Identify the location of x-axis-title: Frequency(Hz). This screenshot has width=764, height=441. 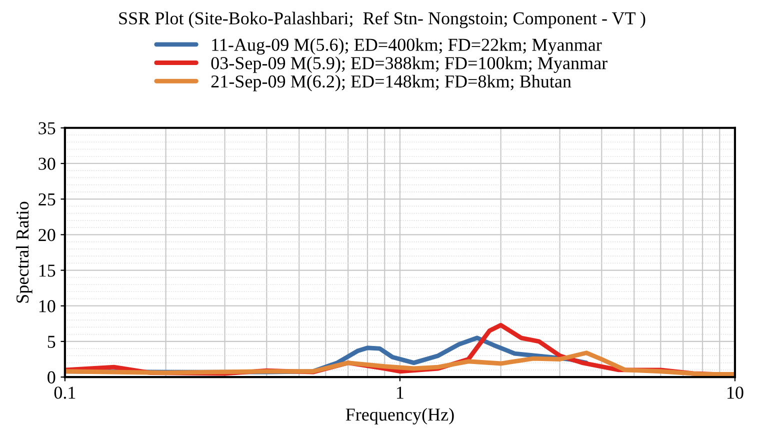
(400, 416).